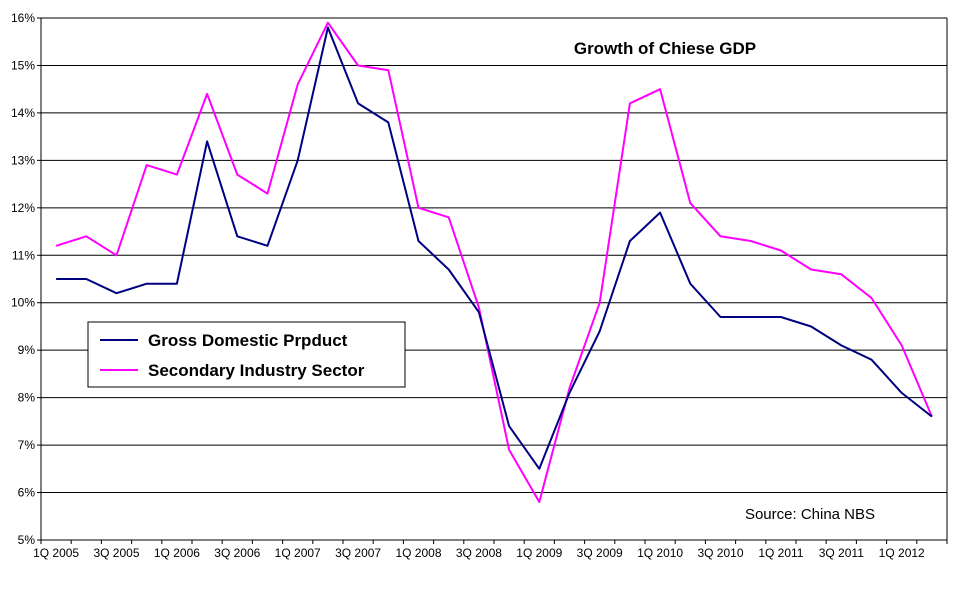  What do you see at coordinates (600, 553) in the screenshot?
I see `x-tick-label: 3Q 2009` at bounding box center [600, 553].